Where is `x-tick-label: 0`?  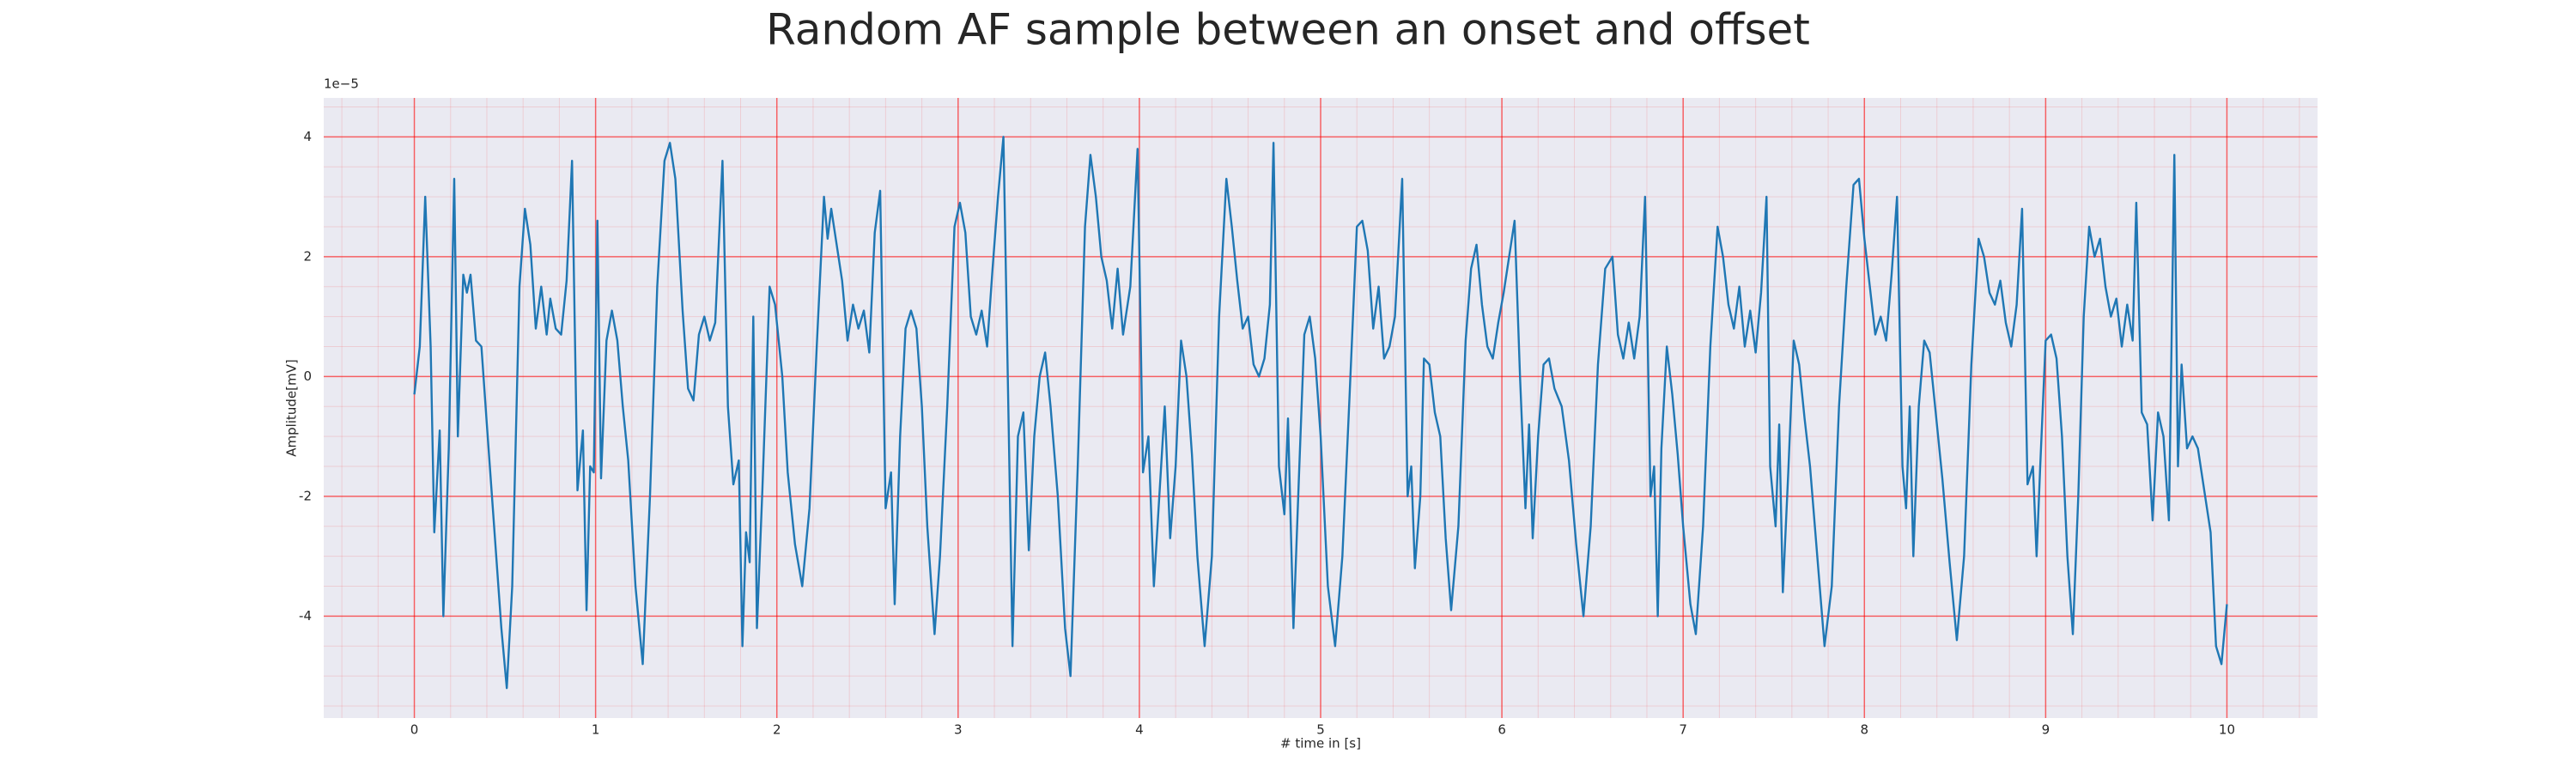 x-tick-label: 0 is located at coordinates (414, 730).